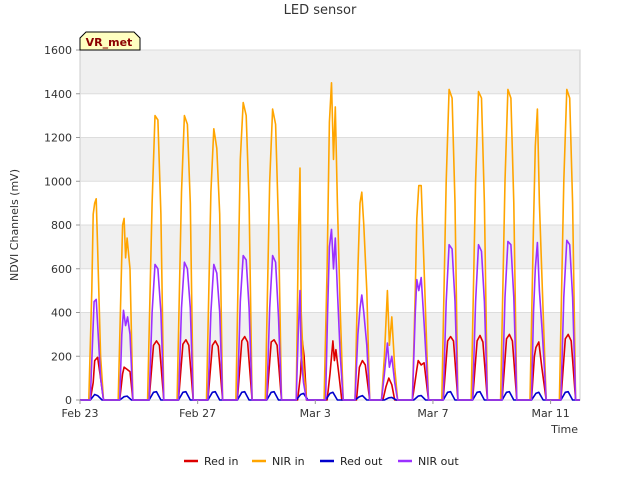 The image size is (640, 480). I want to click on x-tick-label: Mar 7, so click(432, 413).